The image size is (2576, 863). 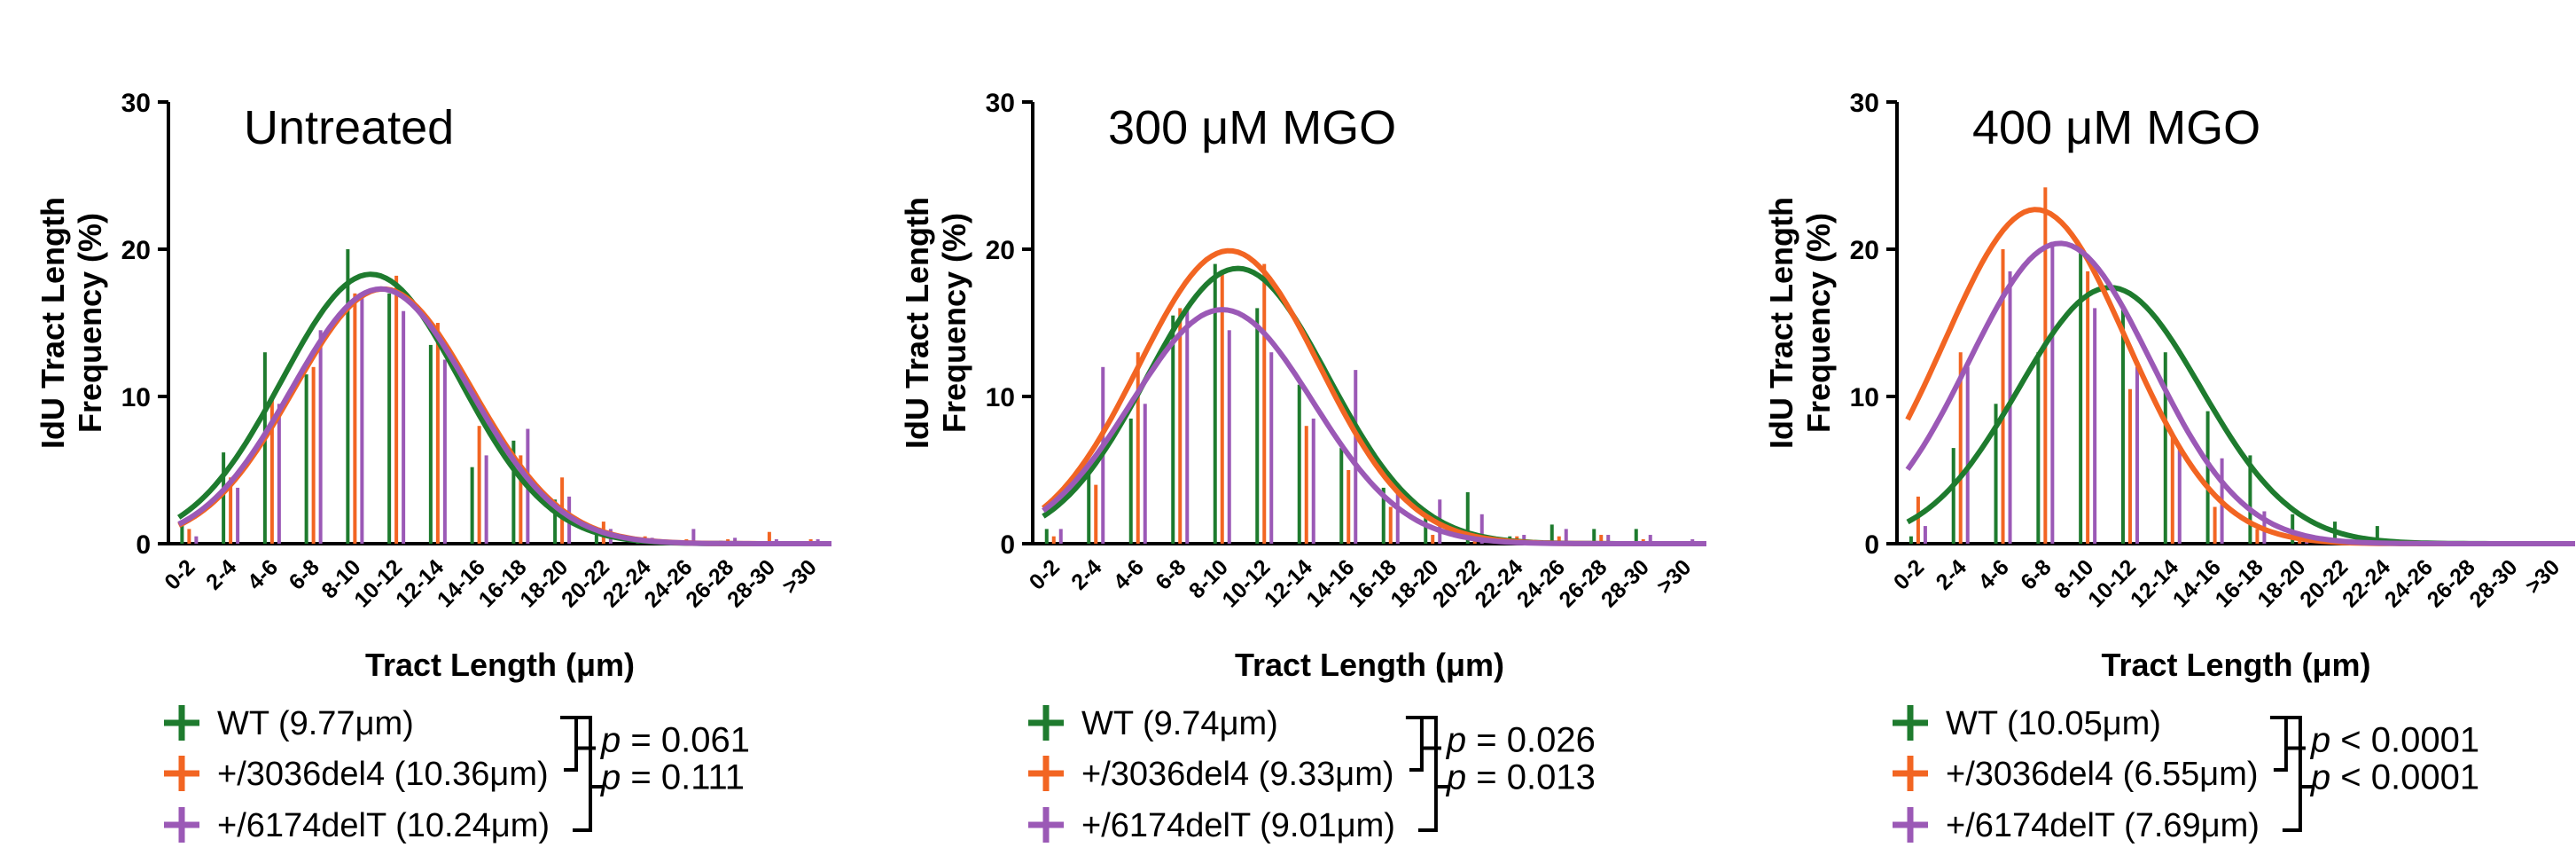 I want to click on legend-entry: +/6174delT (7.69μm), so click(x=2103, y=825).